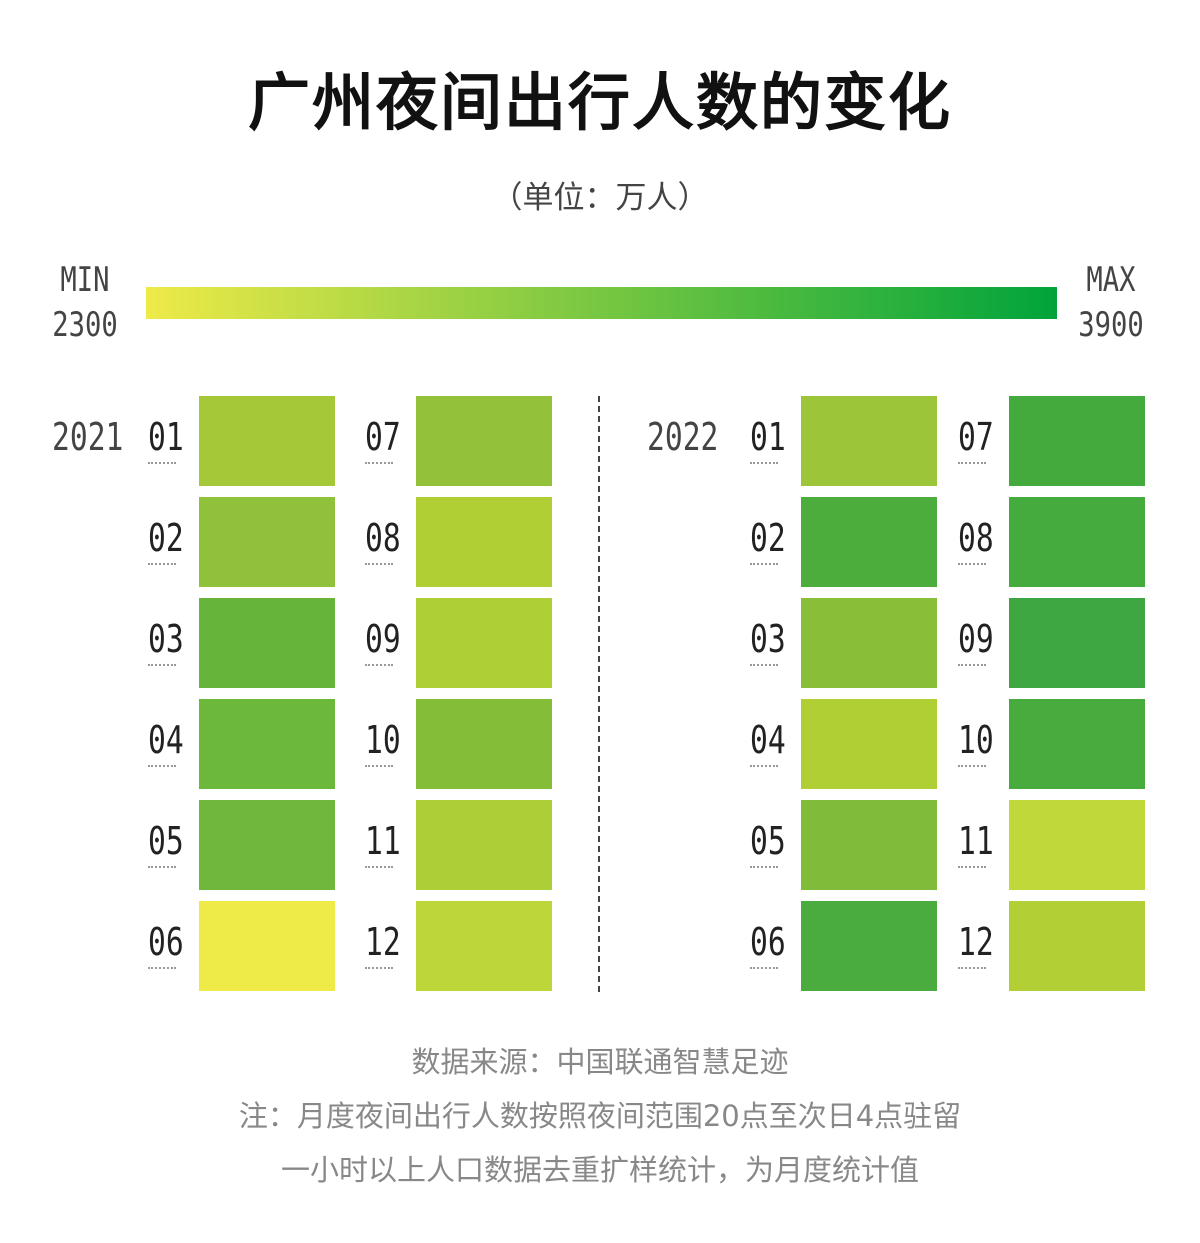  Describe the element at coordinates (166, 538) in the screenshot. I see `month-label-2021-02: 02` at that location.